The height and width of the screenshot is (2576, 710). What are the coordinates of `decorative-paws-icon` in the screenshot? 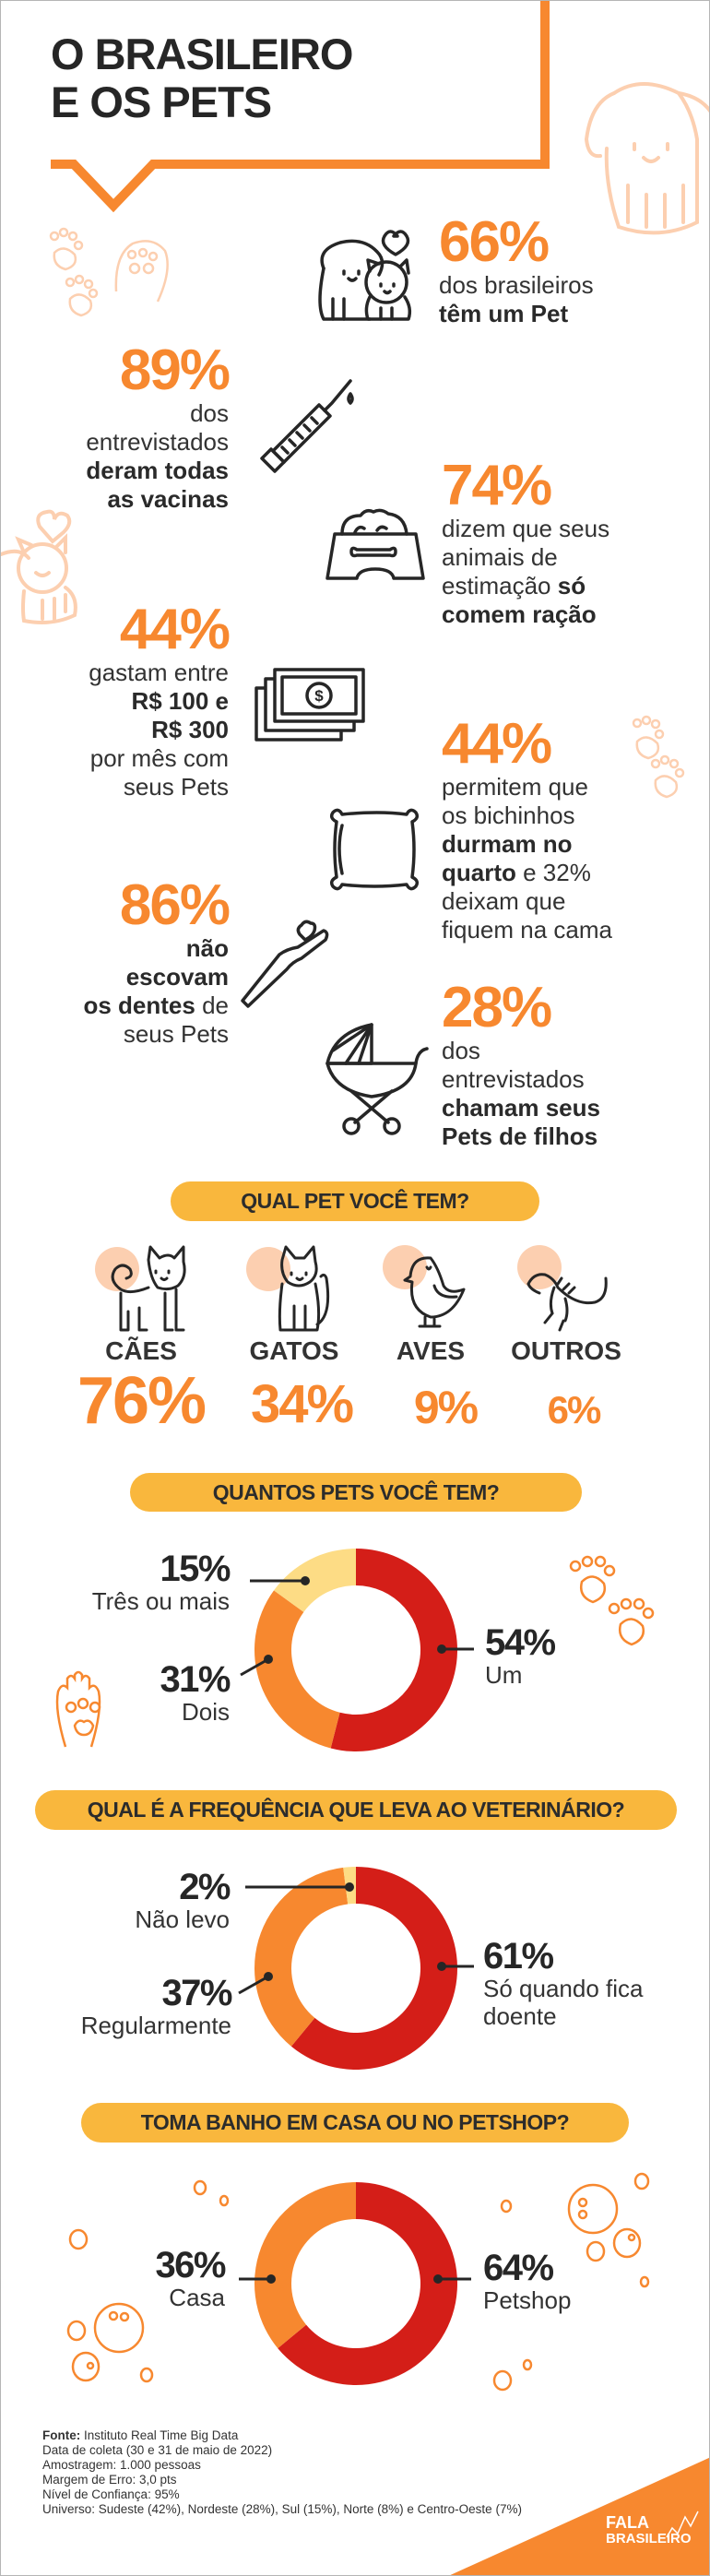 It's located at (109, 272).